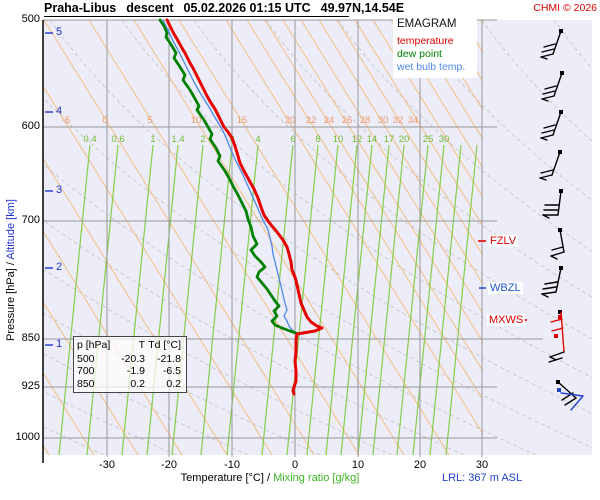 The image size is (600, 500). What do you see at coordinates (30, 19) in the screenshot?
I see `pressure-tick-label: 500` at bounding box center [30, 19].